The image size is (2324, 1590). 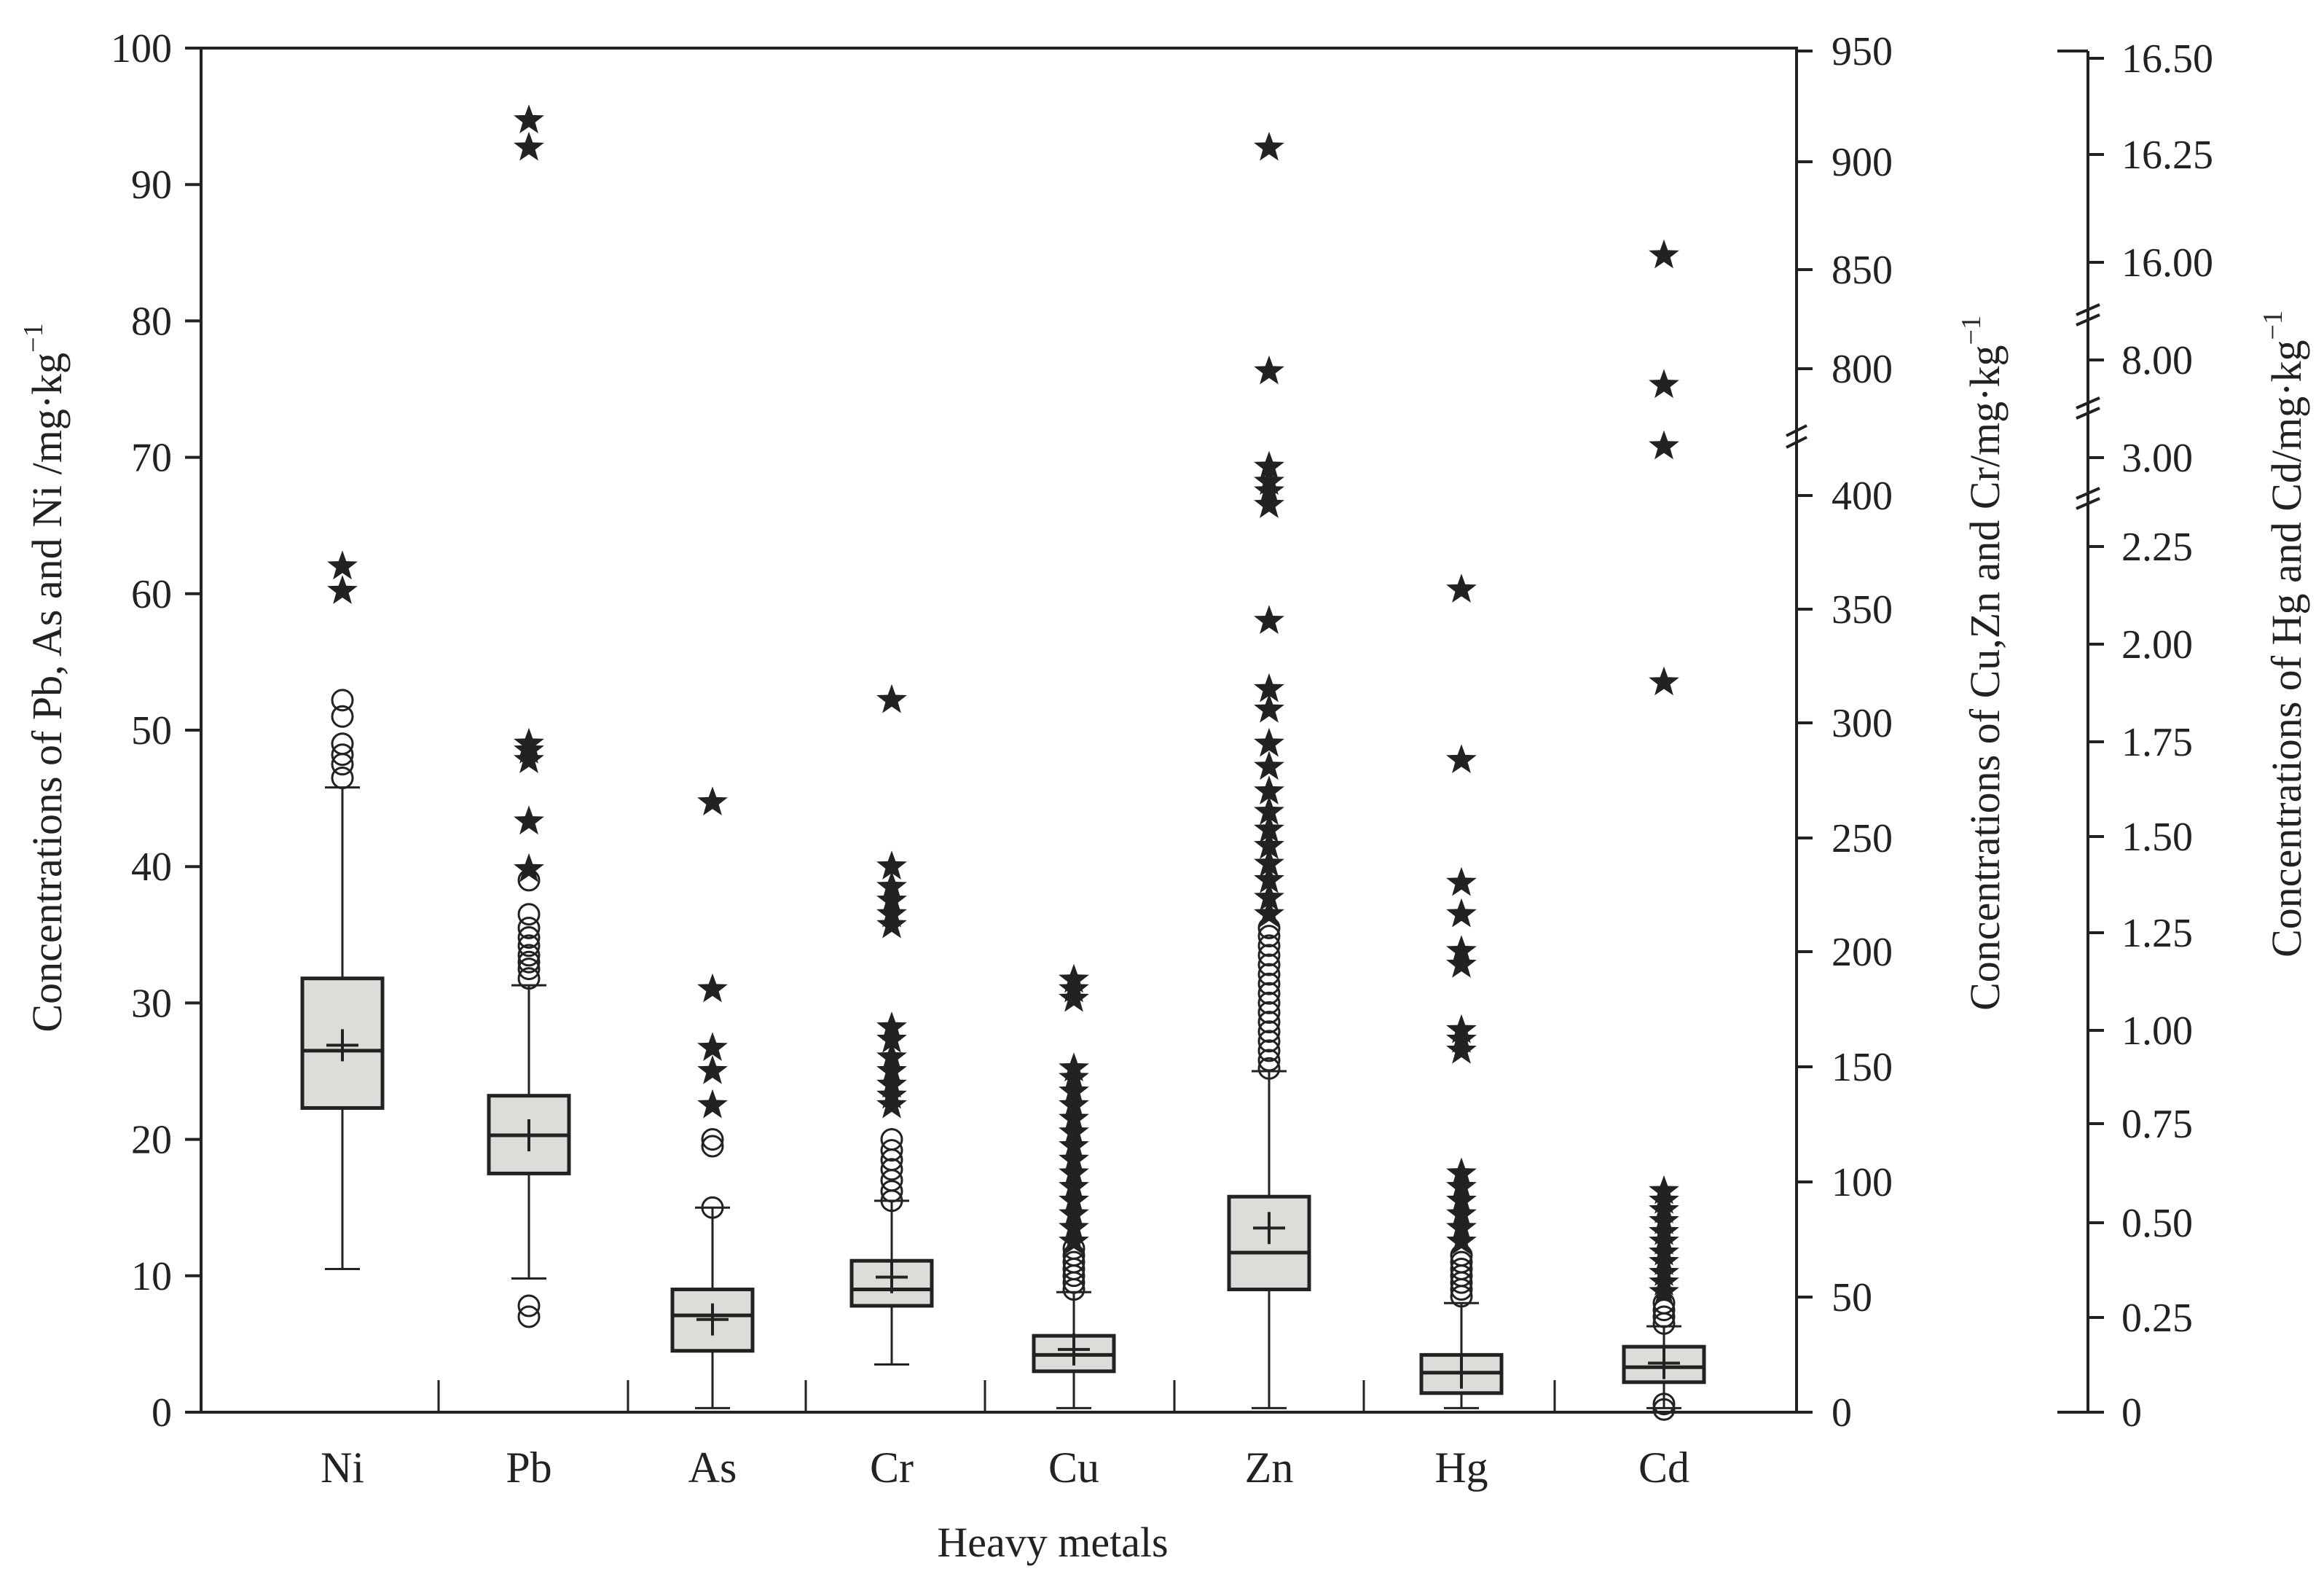 What do you see at coordinates (892, 1468) in the screenshot?
I see `x-tick-label-cr: Cr` at bounding box center [892, 1468].